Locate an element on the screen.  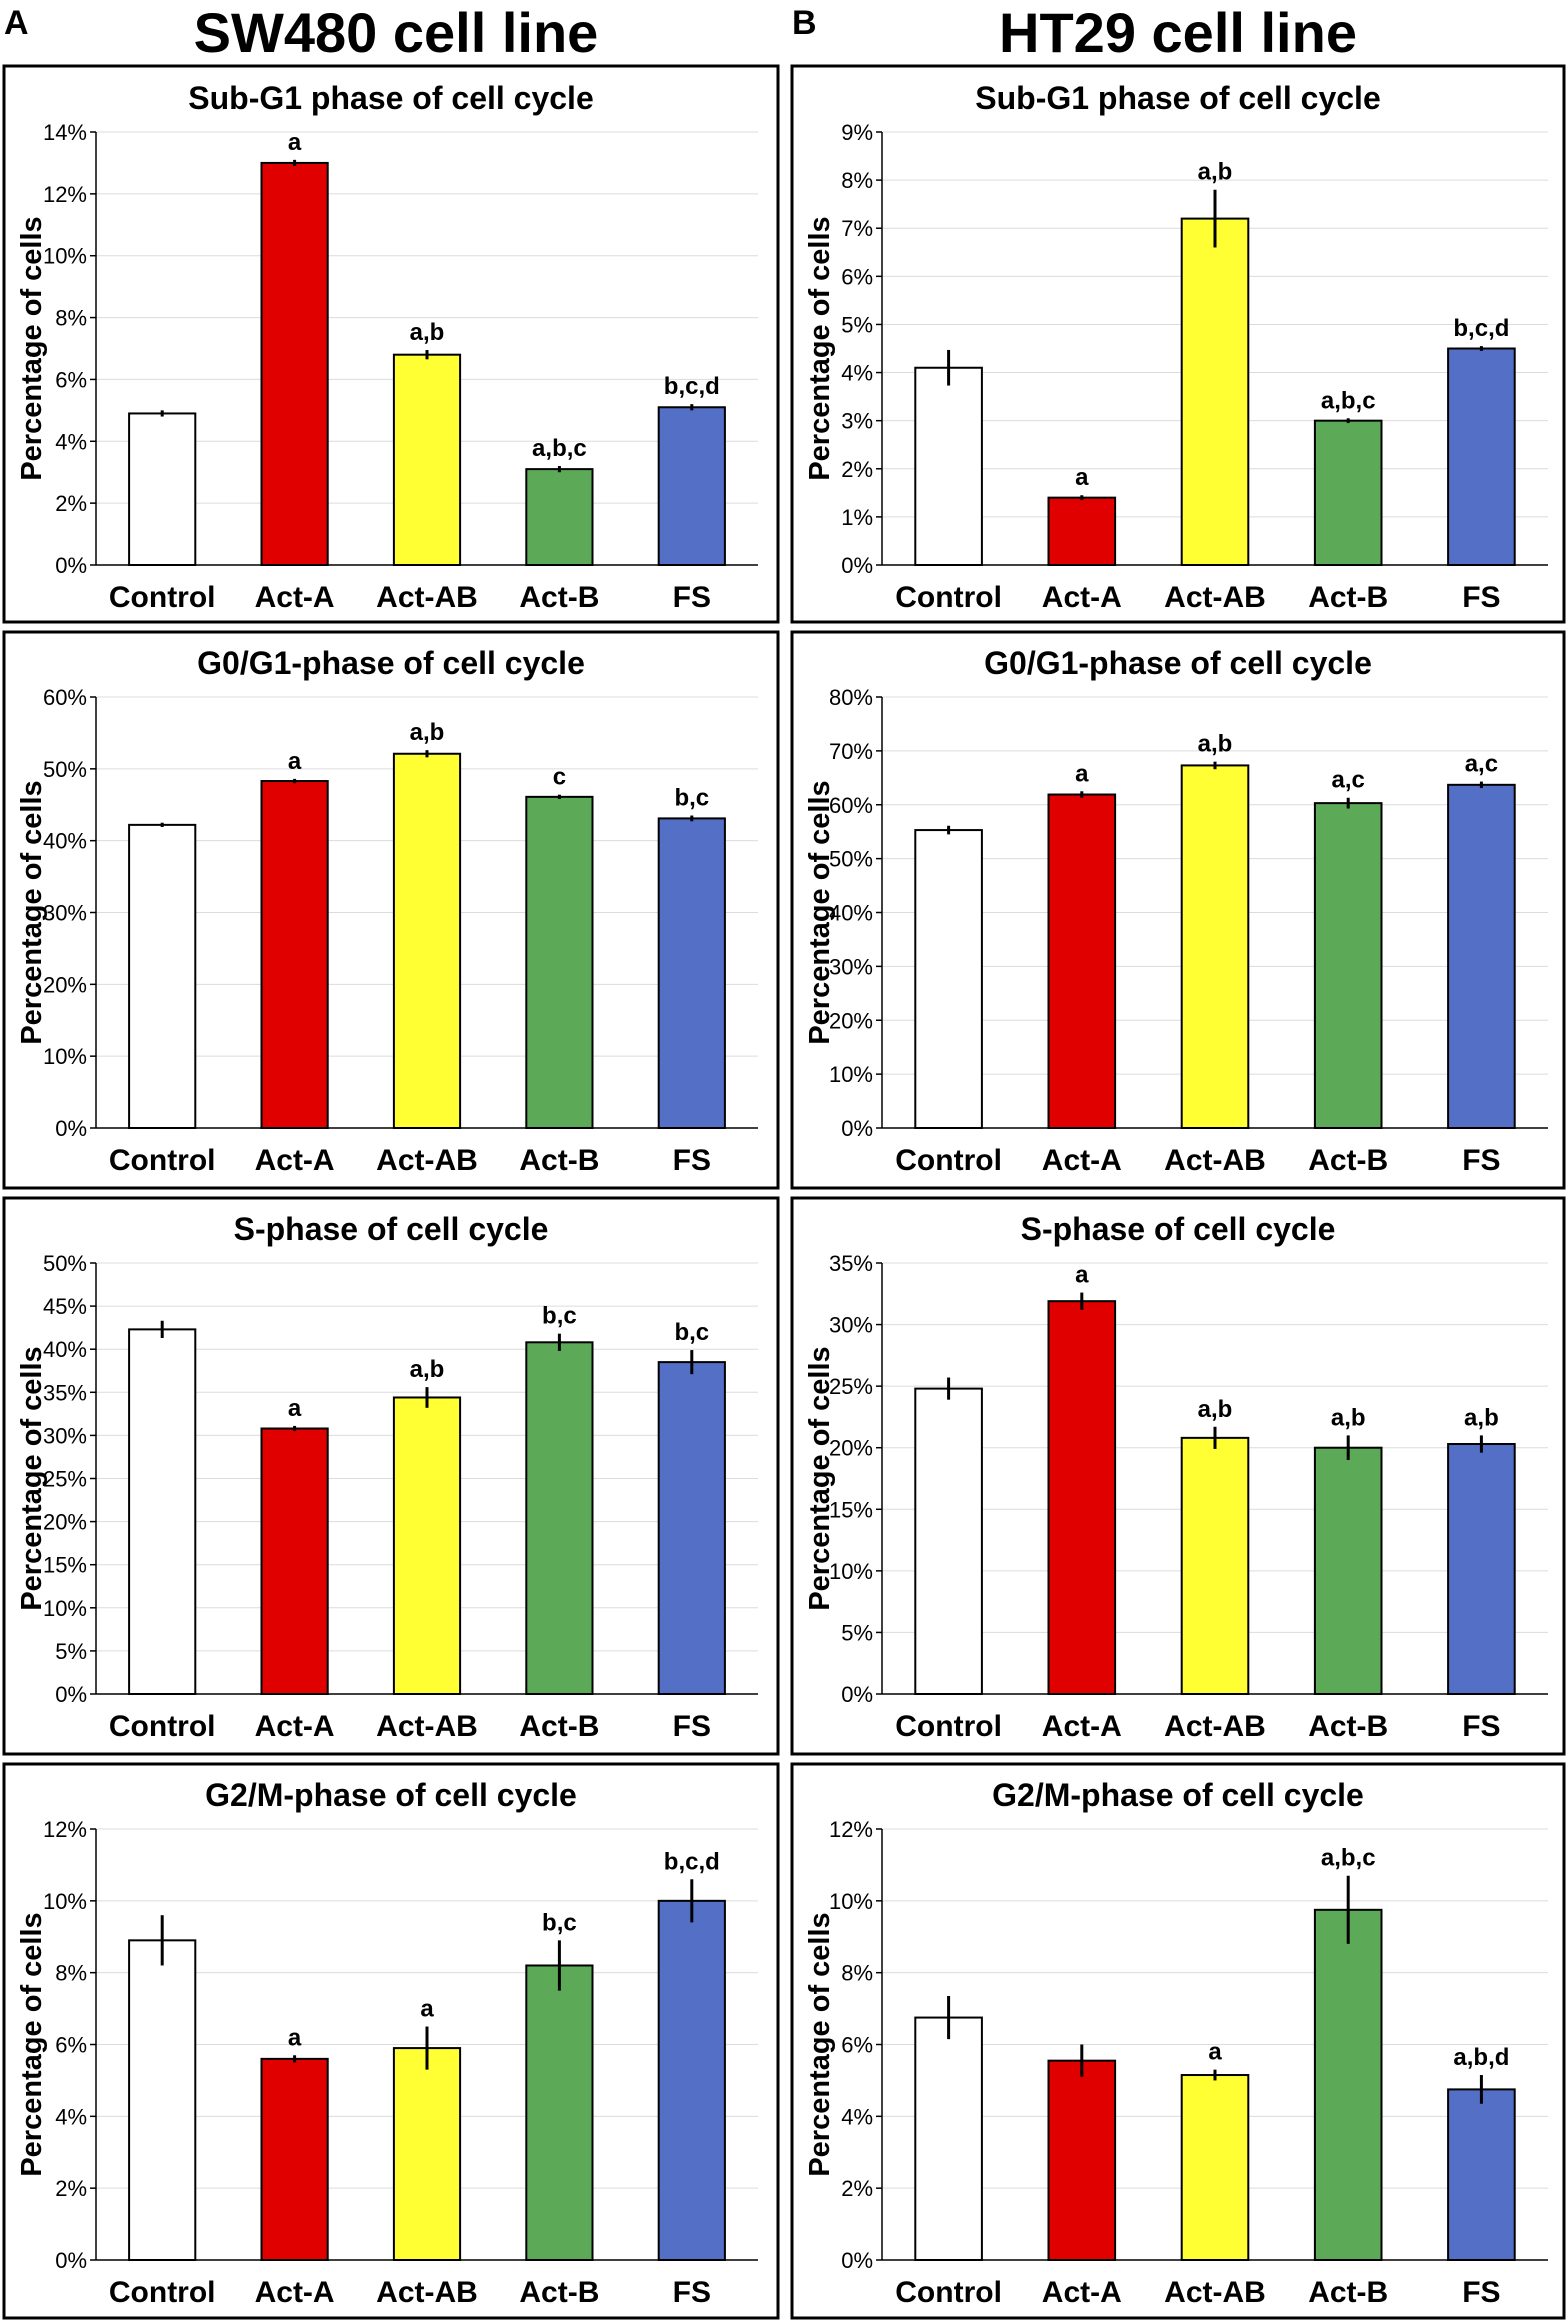
chart-title: Sub-G1 phase of cell cycle is located at coordinates (1177, 98).